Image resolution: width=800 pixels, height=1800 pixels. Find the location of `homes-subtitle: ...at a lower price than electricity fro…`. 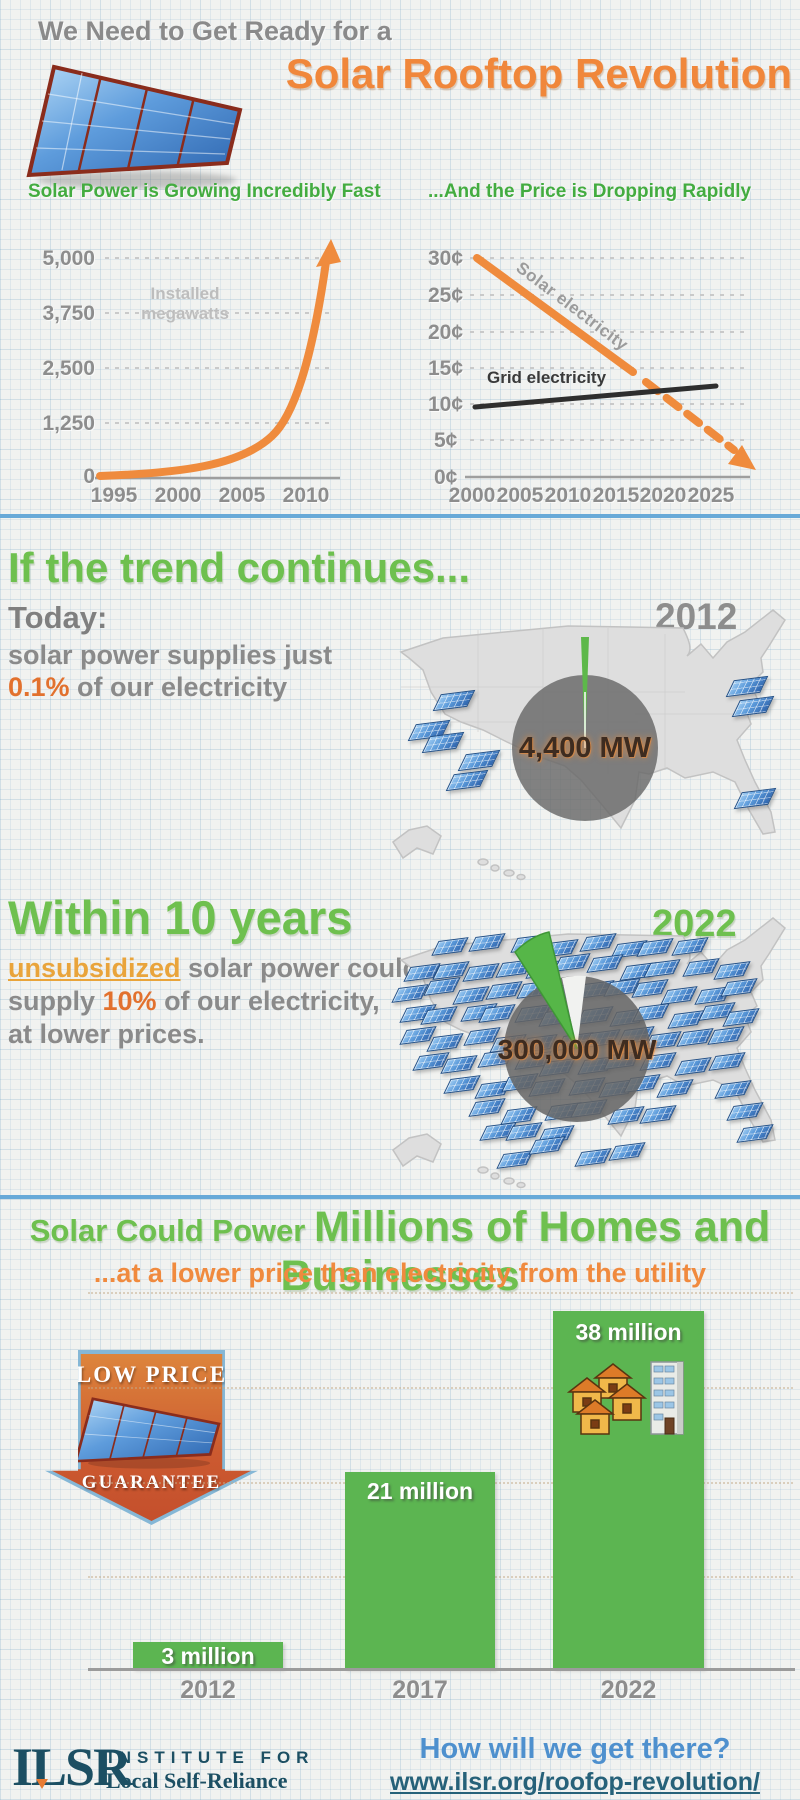

homes-subtitle: ...at a lower price than electricity fro… is located at coordinates (400, 1273).